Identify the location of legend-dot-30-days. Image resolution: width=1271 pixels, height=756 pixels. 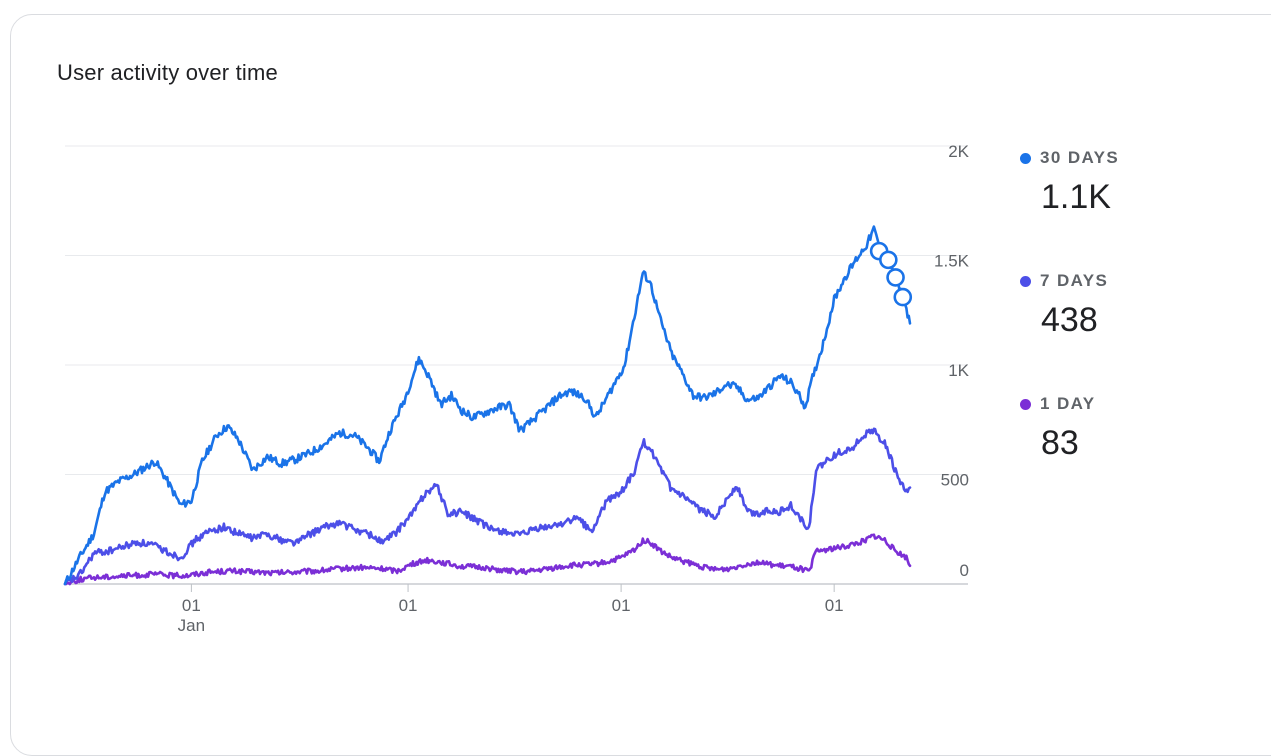
(1025, 158).